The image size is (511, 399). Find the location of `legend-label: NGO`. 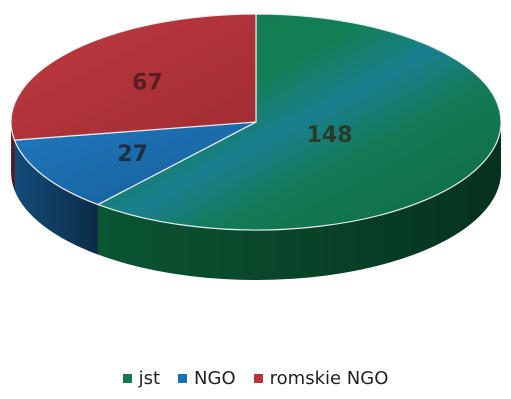

legend-label: NGO is located at coordinates (215, 378).